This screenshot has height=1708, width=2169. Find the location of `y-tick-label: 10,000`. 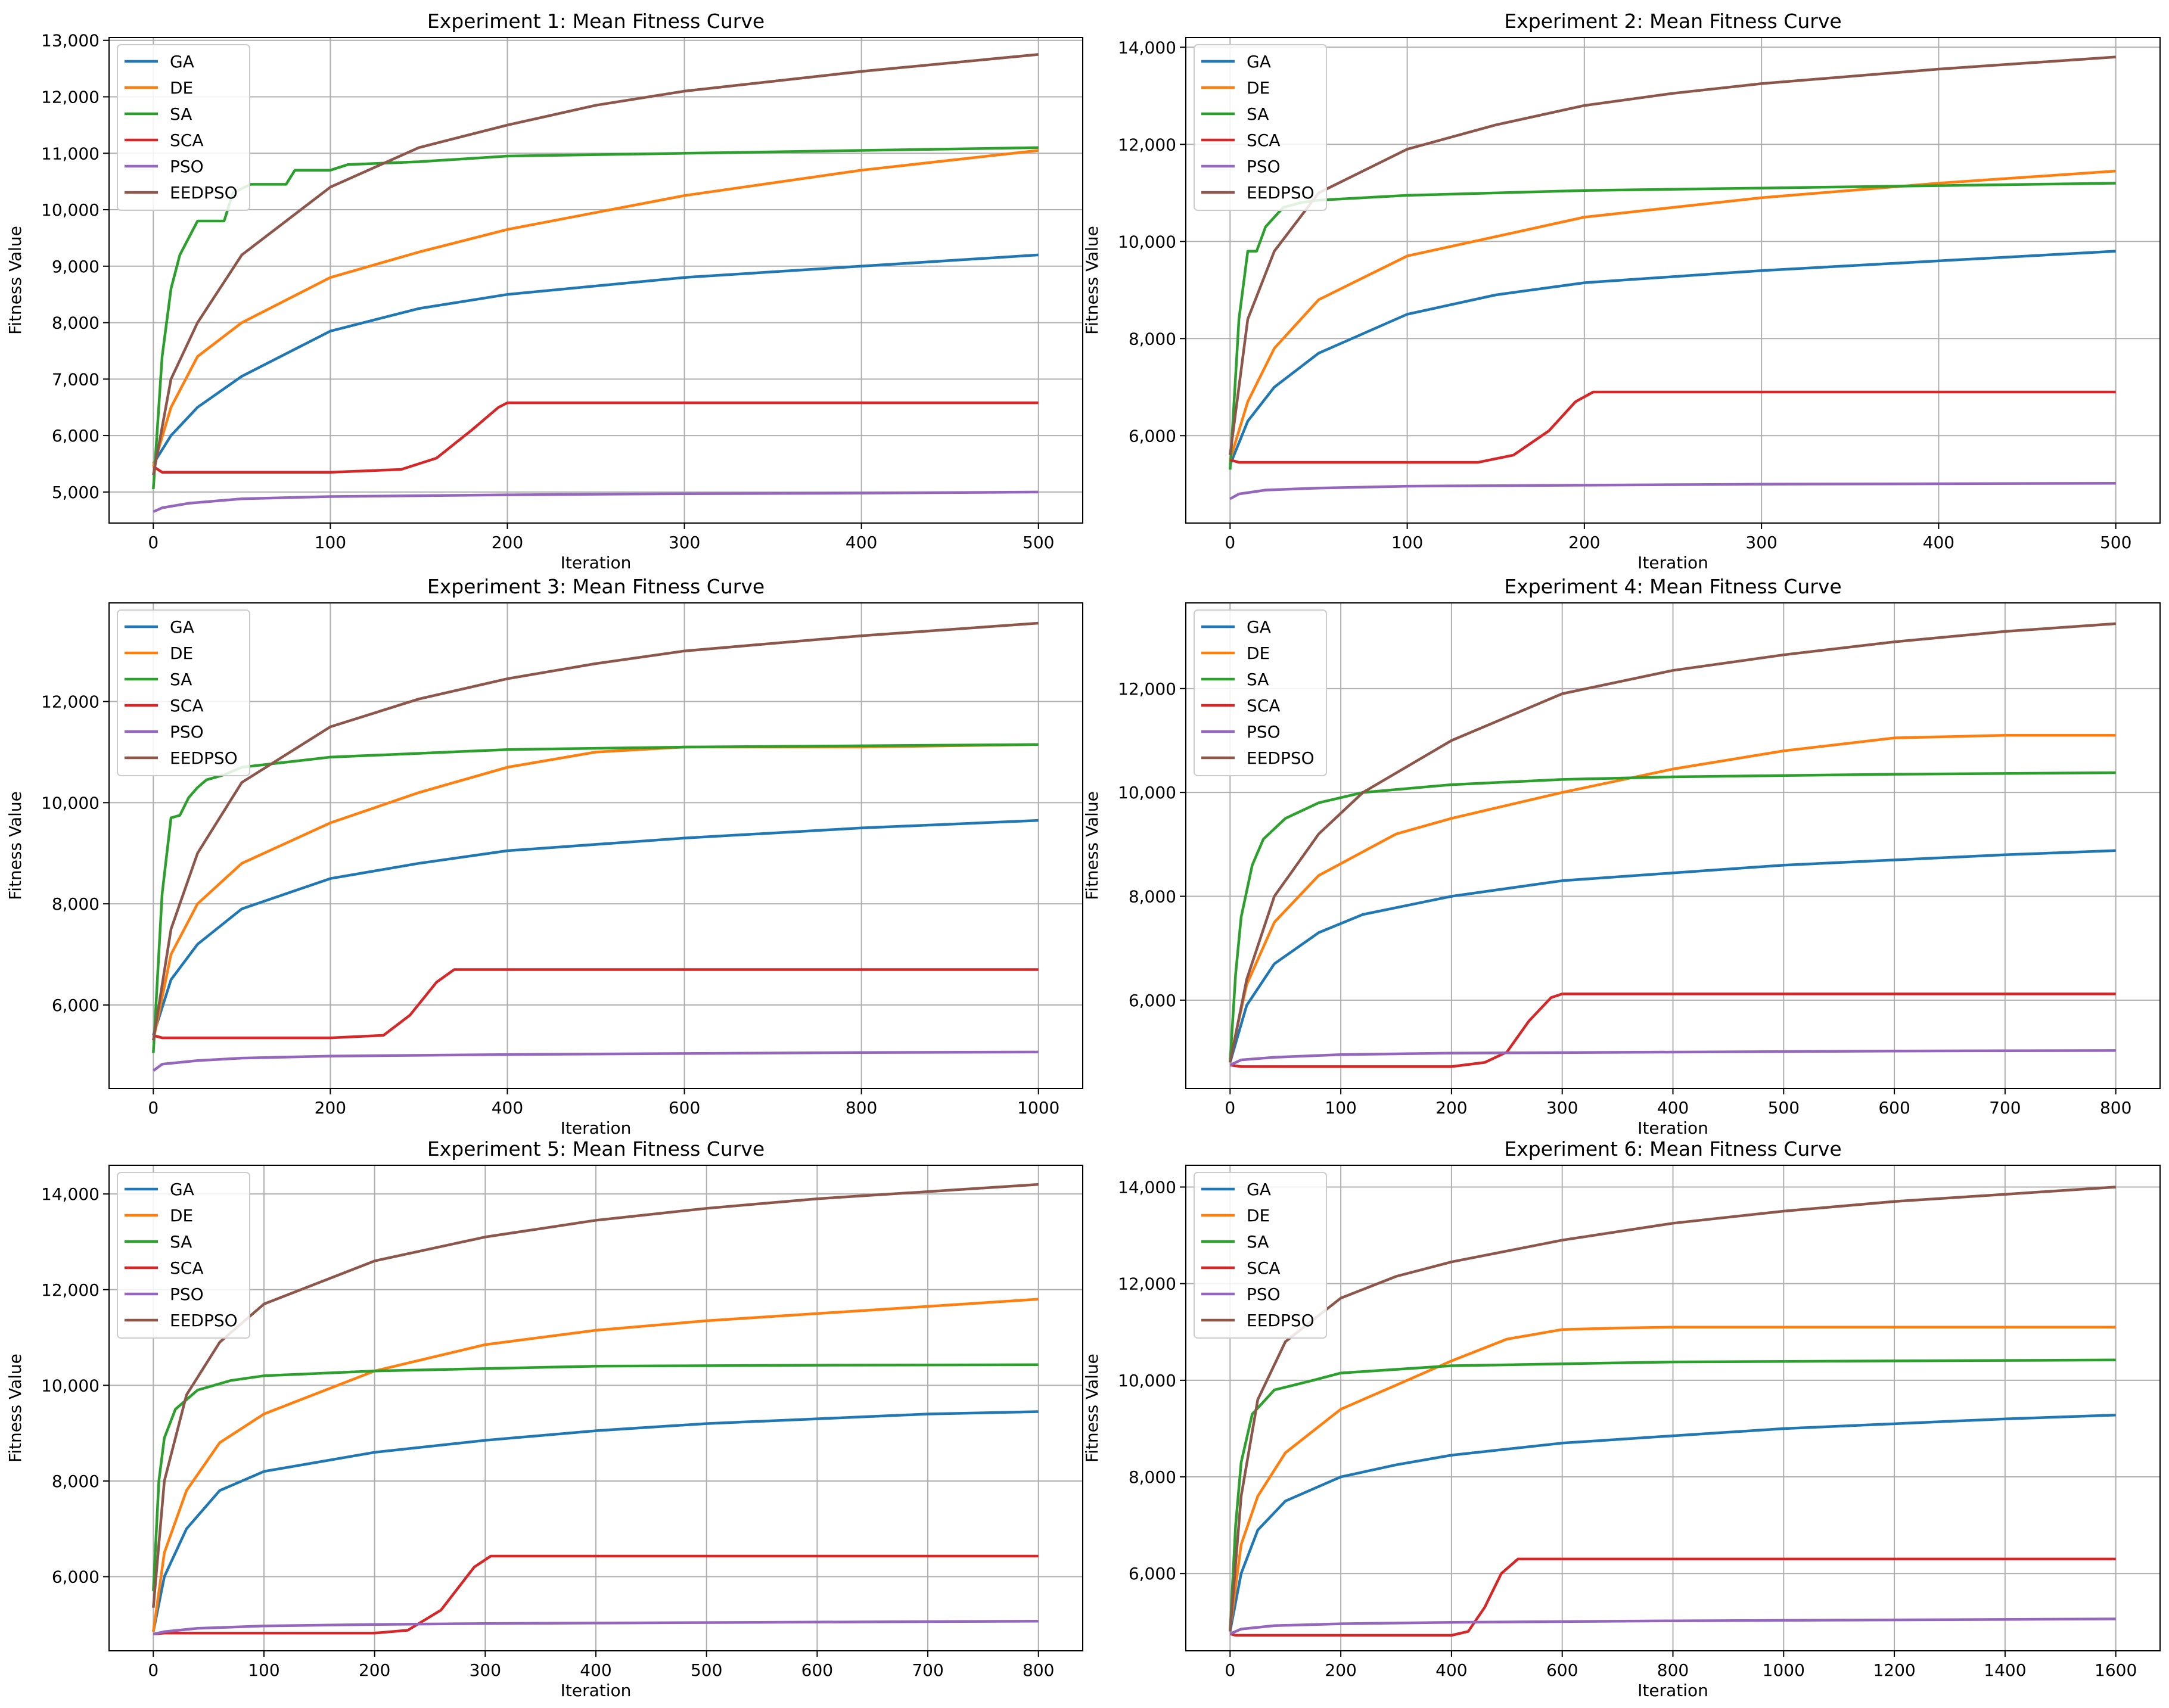

y-tick-label: 10,000 is located at coordinates (1147, 241).